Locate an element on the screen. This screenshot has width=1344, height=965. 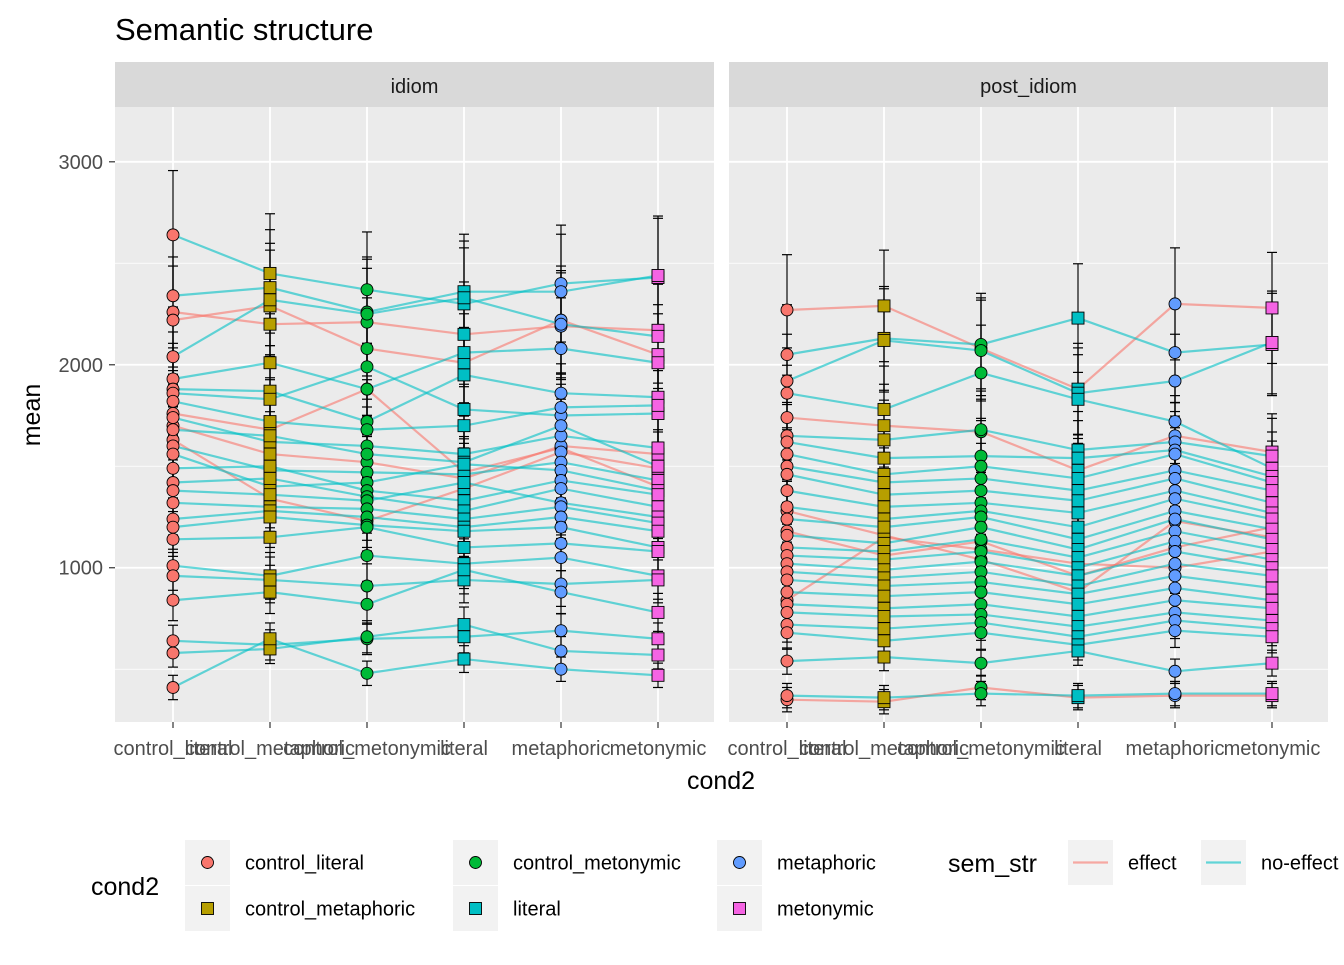
facet-strip is located at coordinates (1028, 84).